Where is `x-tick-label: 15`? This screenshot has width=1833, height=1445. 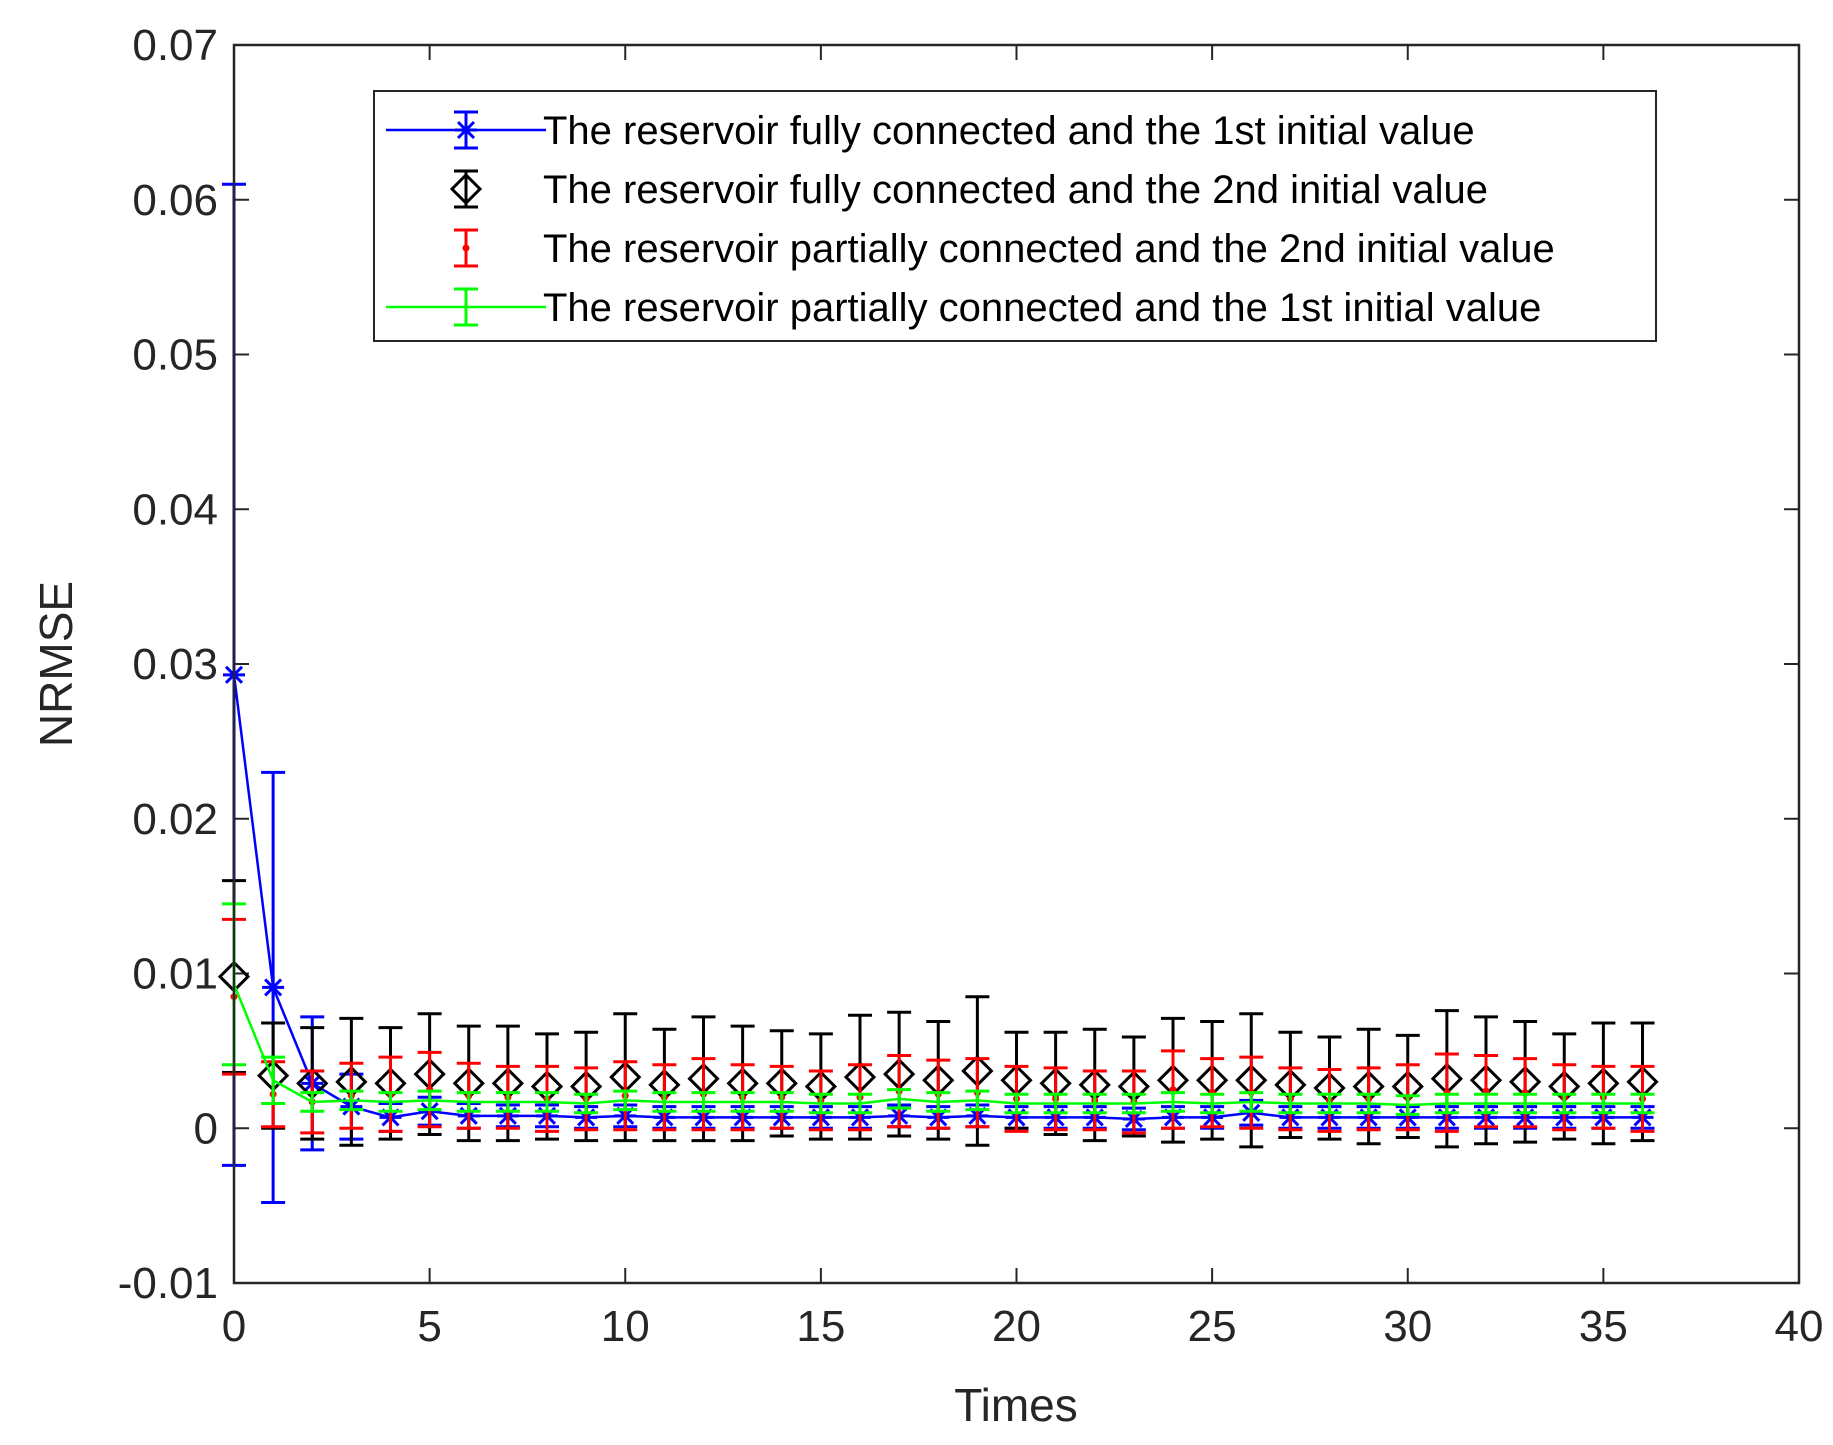
x-tick-label: 15 is located at coordinates (820, 1326).